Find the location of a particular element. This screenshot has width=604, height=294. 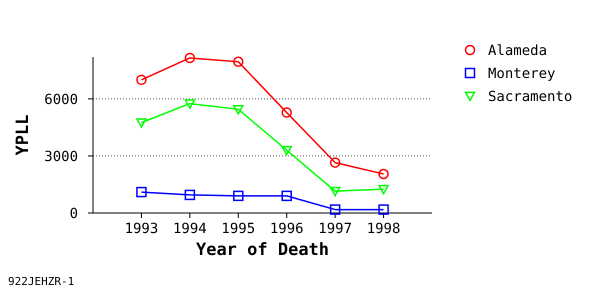

text: 922JEHZR-1 is located at coordinates (41, 281).